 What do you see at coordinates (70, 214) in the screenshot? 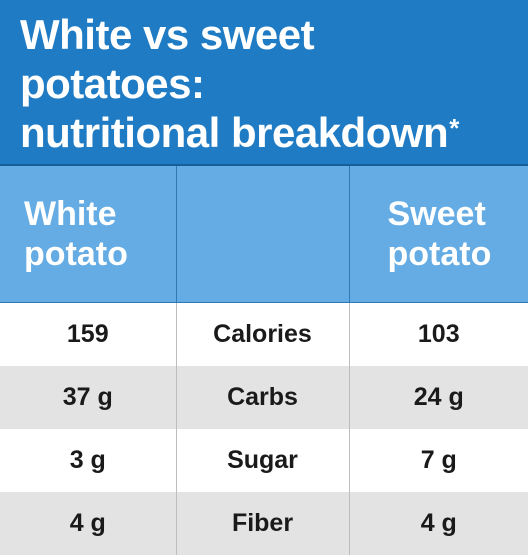
I see `header-white-line-1: White` at bounding box center [70, 214].